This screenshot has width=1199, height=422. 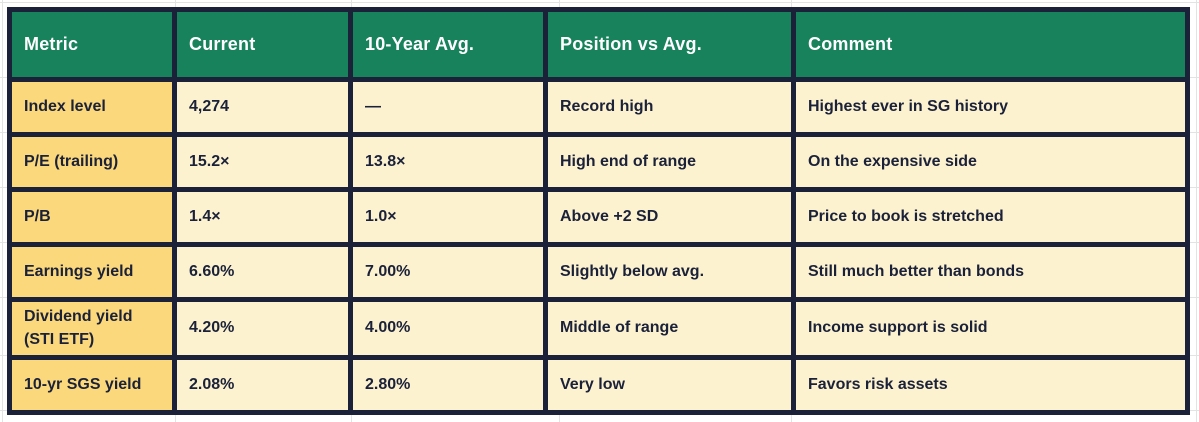 I want to click on table-cell: 15.2×, so click(x=262, y=162).